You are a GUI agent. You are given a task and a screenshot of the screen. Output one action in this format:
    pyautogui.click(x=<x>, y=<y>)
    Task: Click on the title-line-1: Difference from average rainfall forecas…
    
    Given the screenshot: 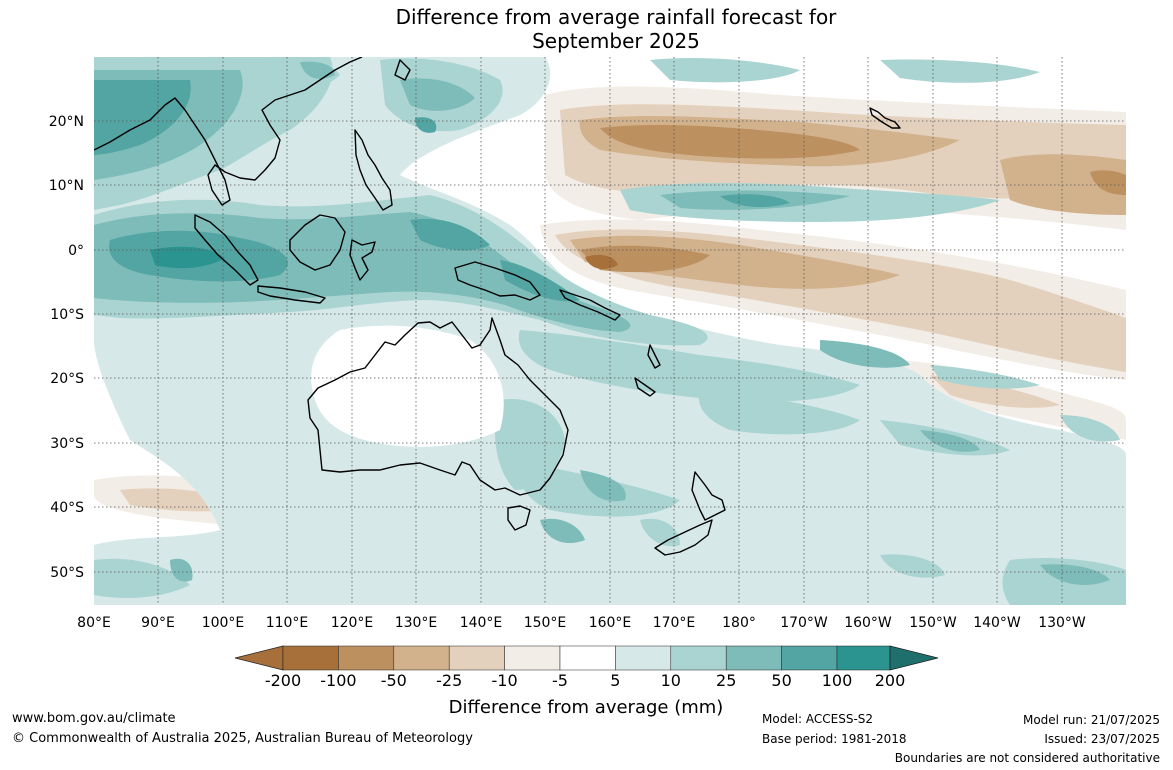 What is the action you would take?
    pyautogui.click(x=616, y=17)
    